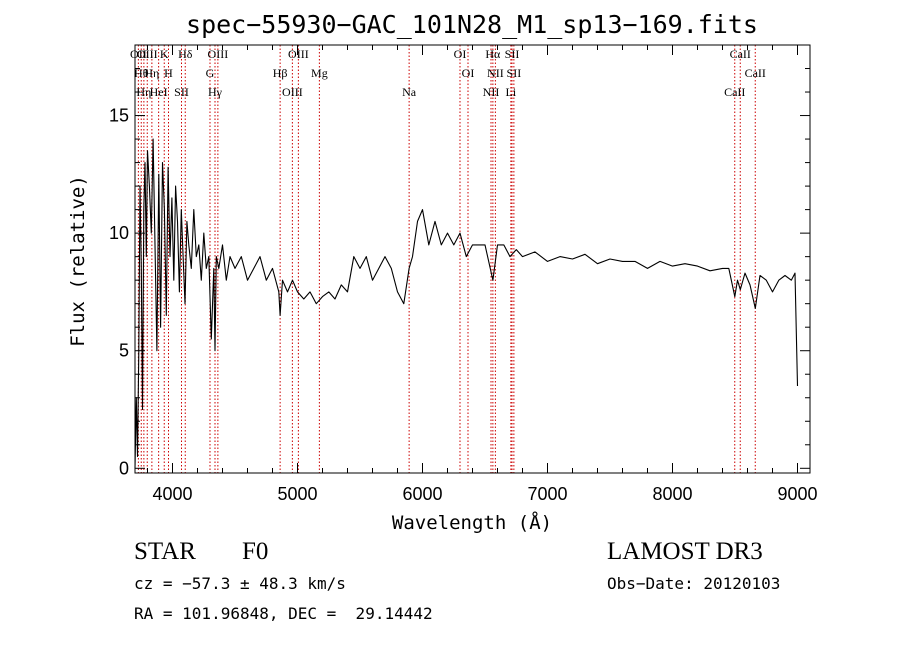 The height and width of the screenshot is (649, 900). I want to click on y-tick-label: 0, so click(124, 468).